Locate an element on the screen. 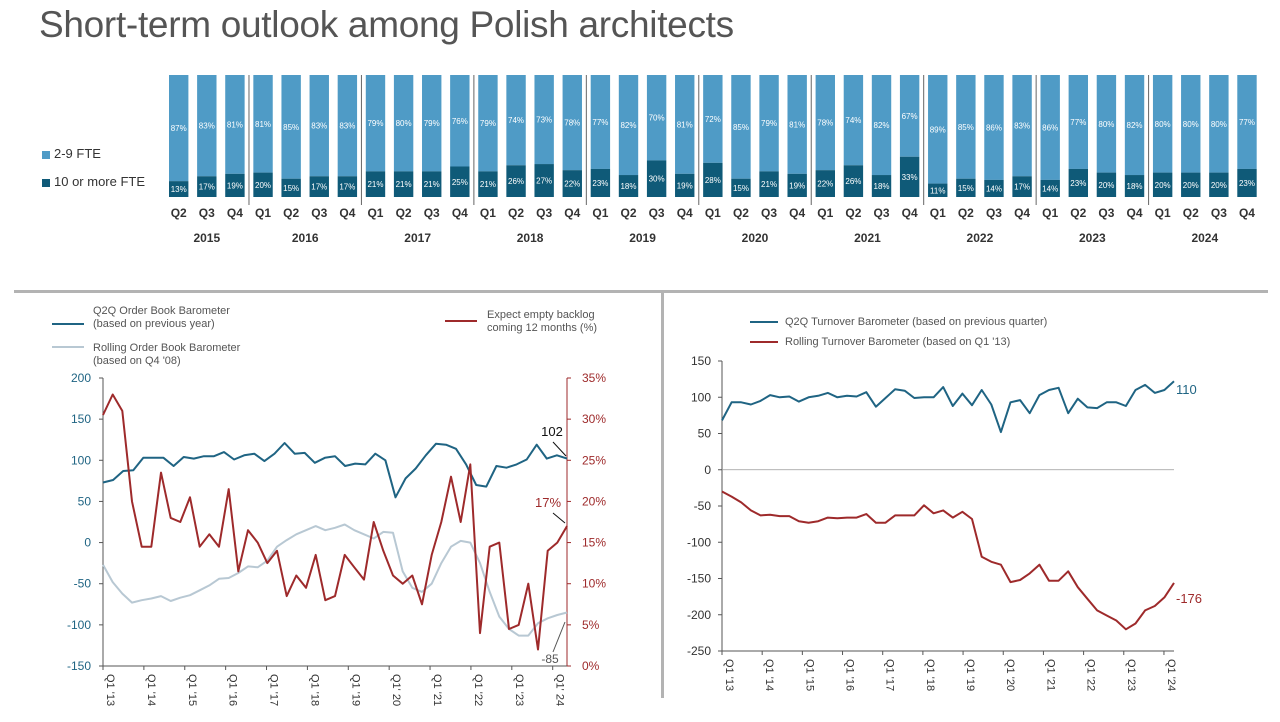  quarter-label-36: Q2 is located at coordinates (1191, 213).